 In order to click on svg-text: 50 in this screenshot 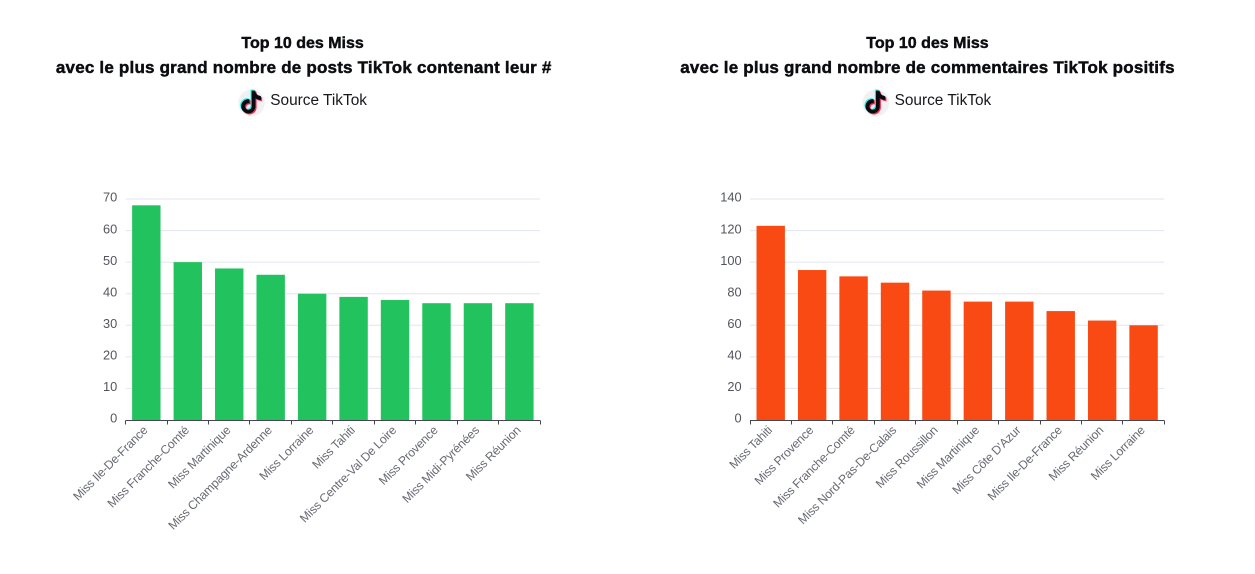, I will do `click(110, 260)`.